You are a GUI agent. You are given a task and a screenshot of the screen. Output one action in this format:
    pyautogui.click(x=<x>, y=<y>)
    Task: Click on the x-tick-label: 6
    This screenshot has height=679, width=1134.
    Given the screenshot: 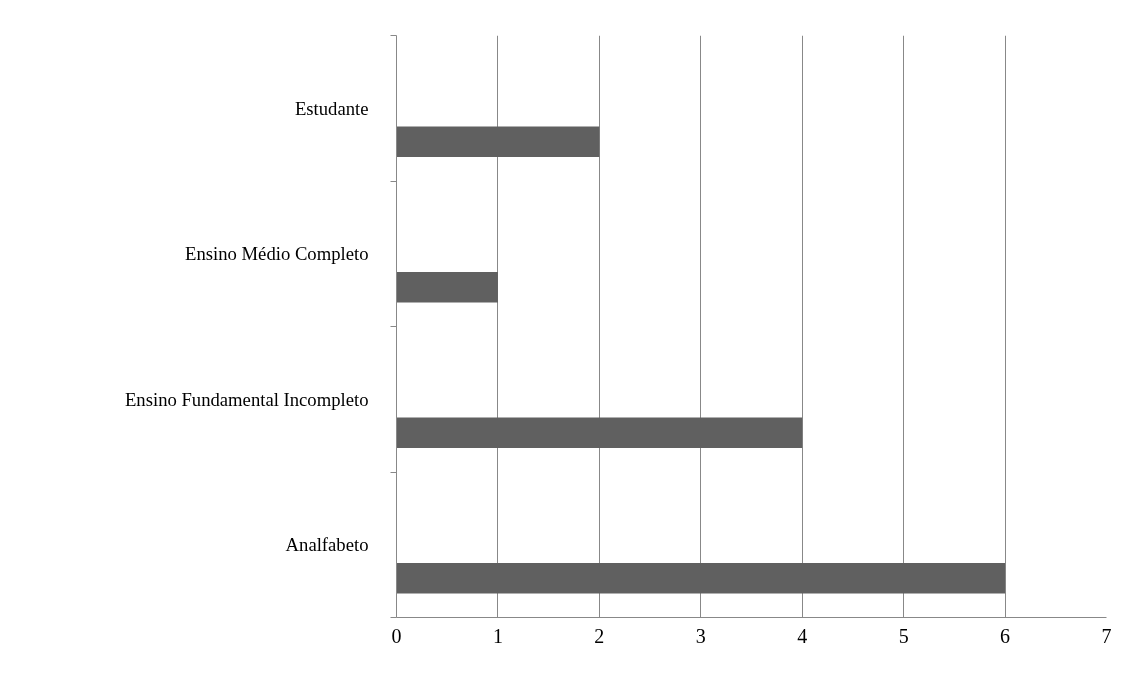 What is the action you would take?
    pyautogui.click(x=1005, y=635)
    